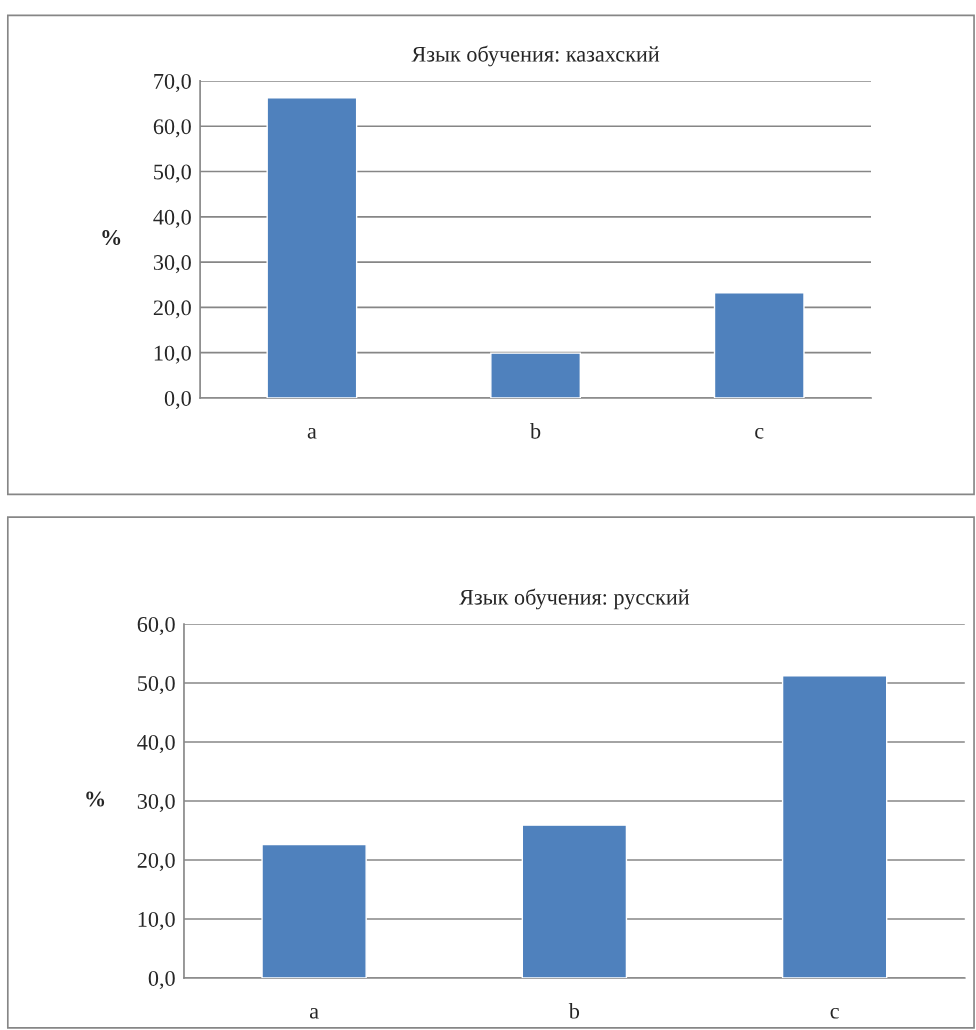  What do you see at coordinates (535, 56) in the screenshot?
I see `chart-title: Язык обучения: казахский` at bounding box center [535, 56].